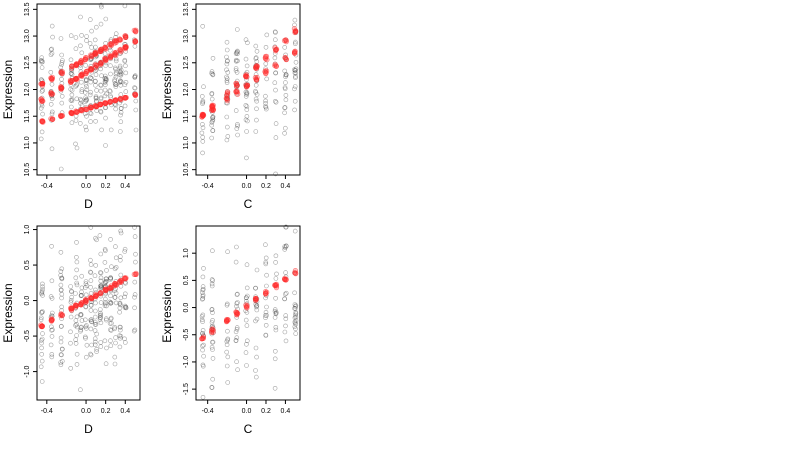 The width and height of the screenshot is (800, 450). Describe the element at coordinates (27, 230) in the screenshot. I see `y-tick-label: 1.0` at that location.